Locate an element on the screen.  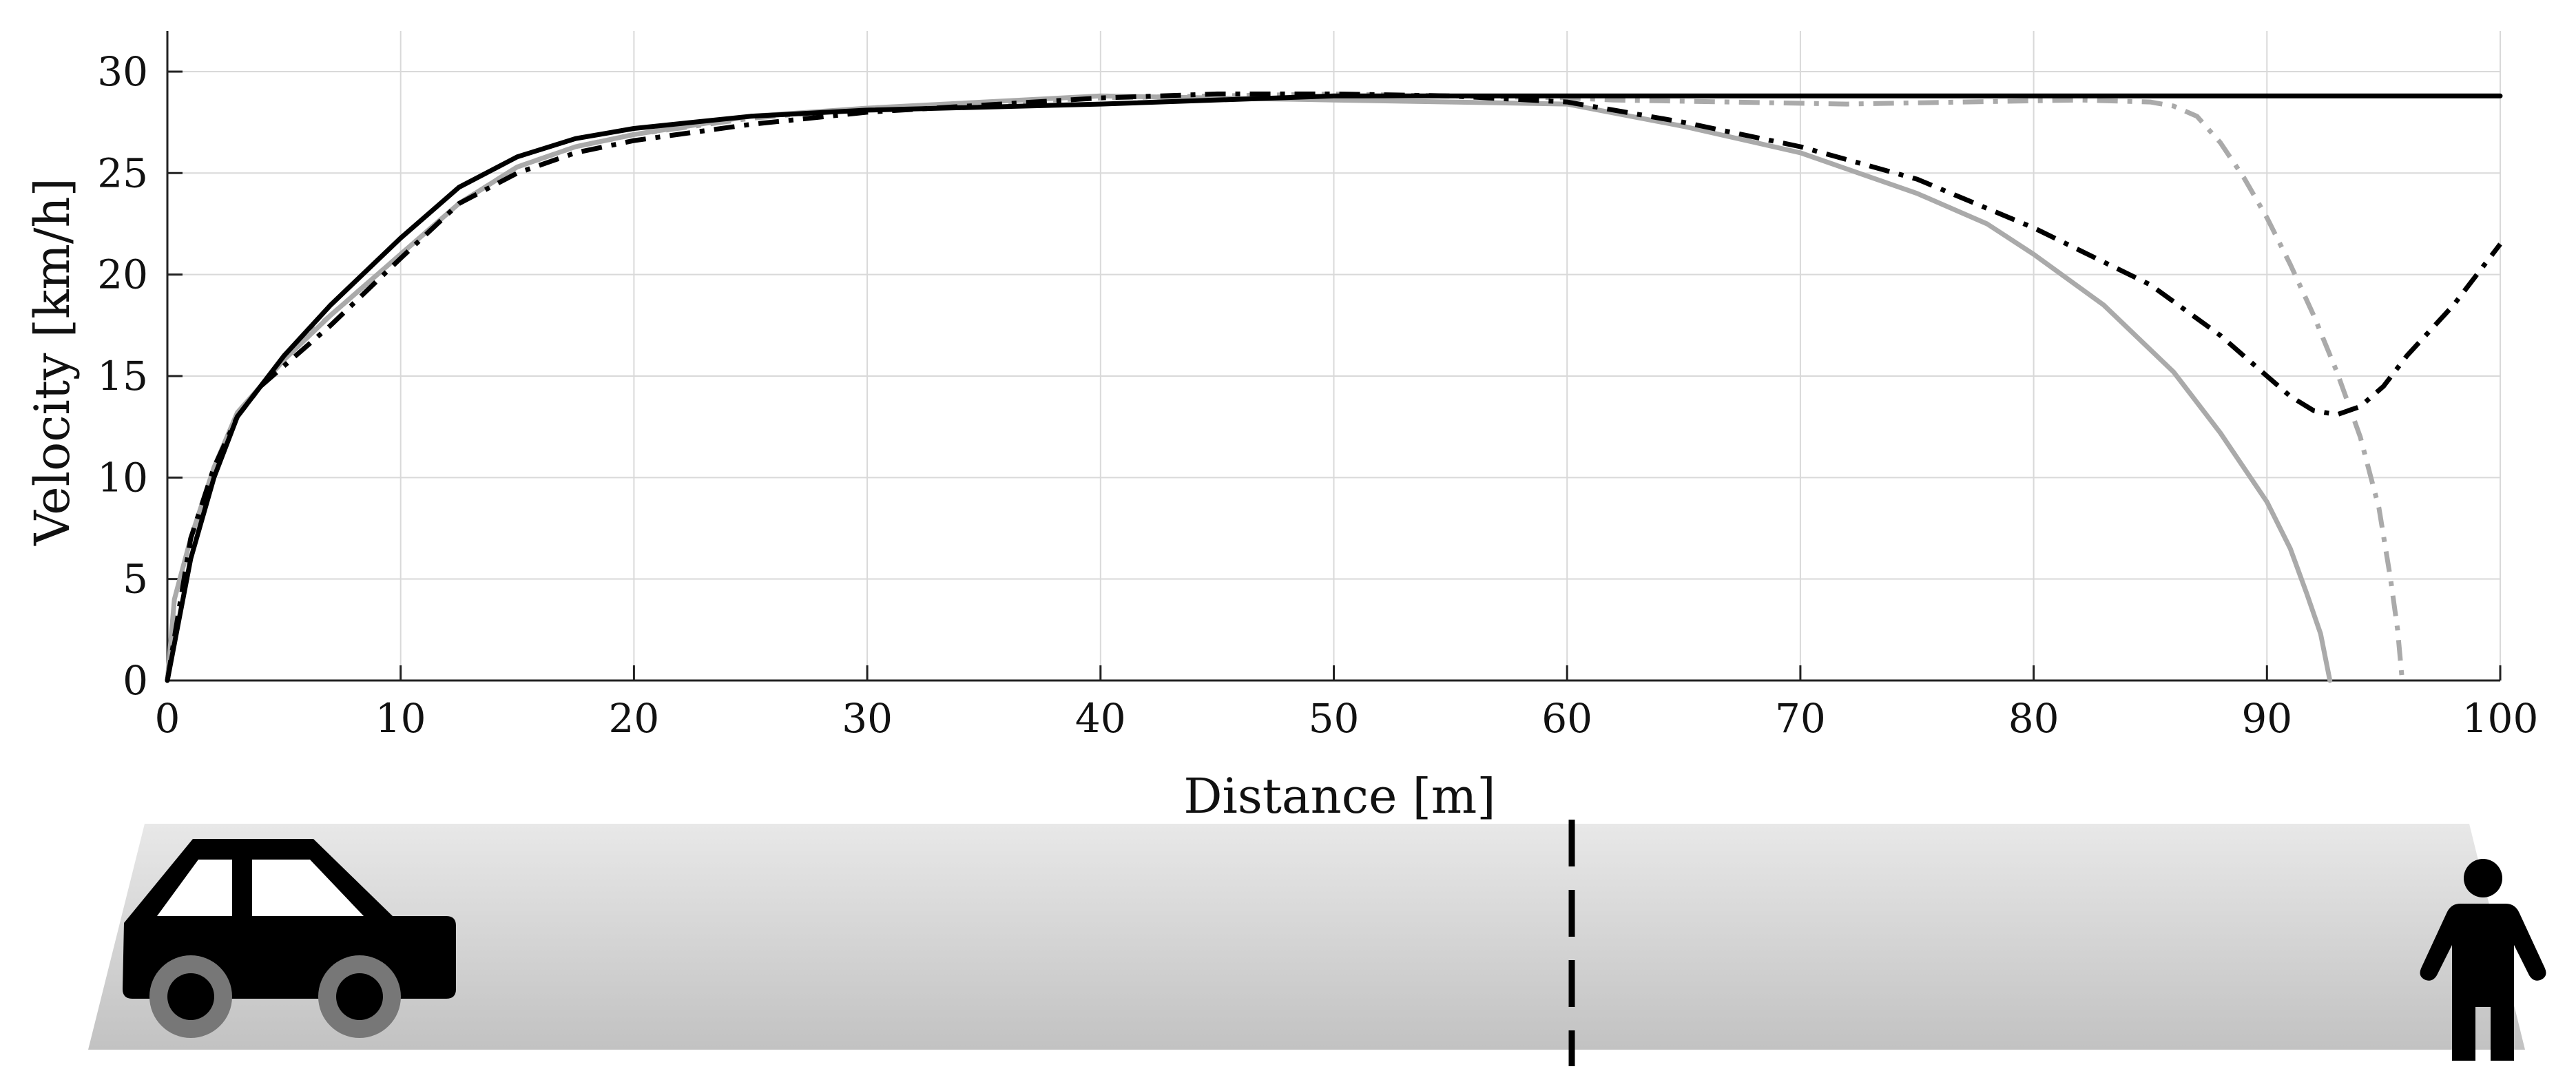
x-tick-label: 50 is located at coordinates (1334, 719).